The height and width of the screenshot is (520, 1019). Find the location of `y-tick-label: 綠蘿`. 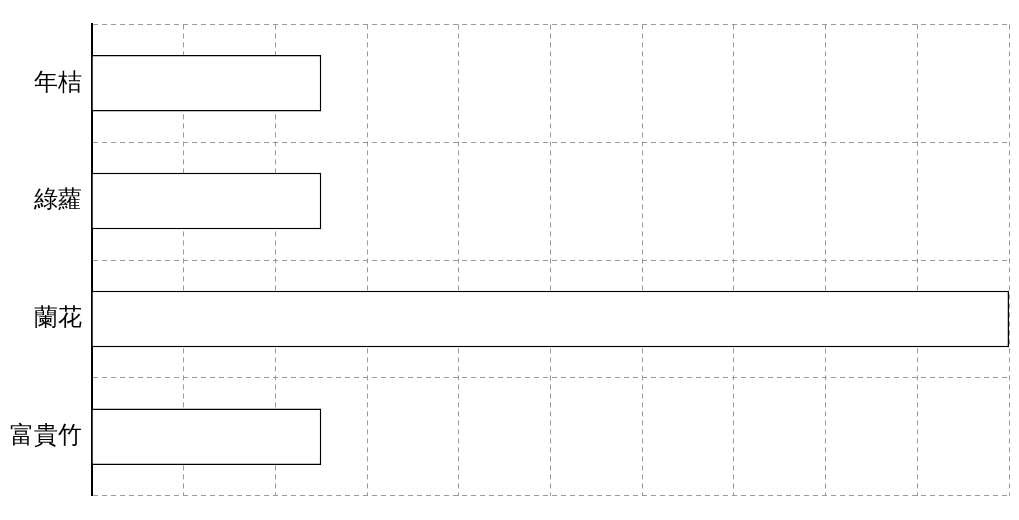

y-tick-label: 綠蘿 is located at coordinates (57, 199).